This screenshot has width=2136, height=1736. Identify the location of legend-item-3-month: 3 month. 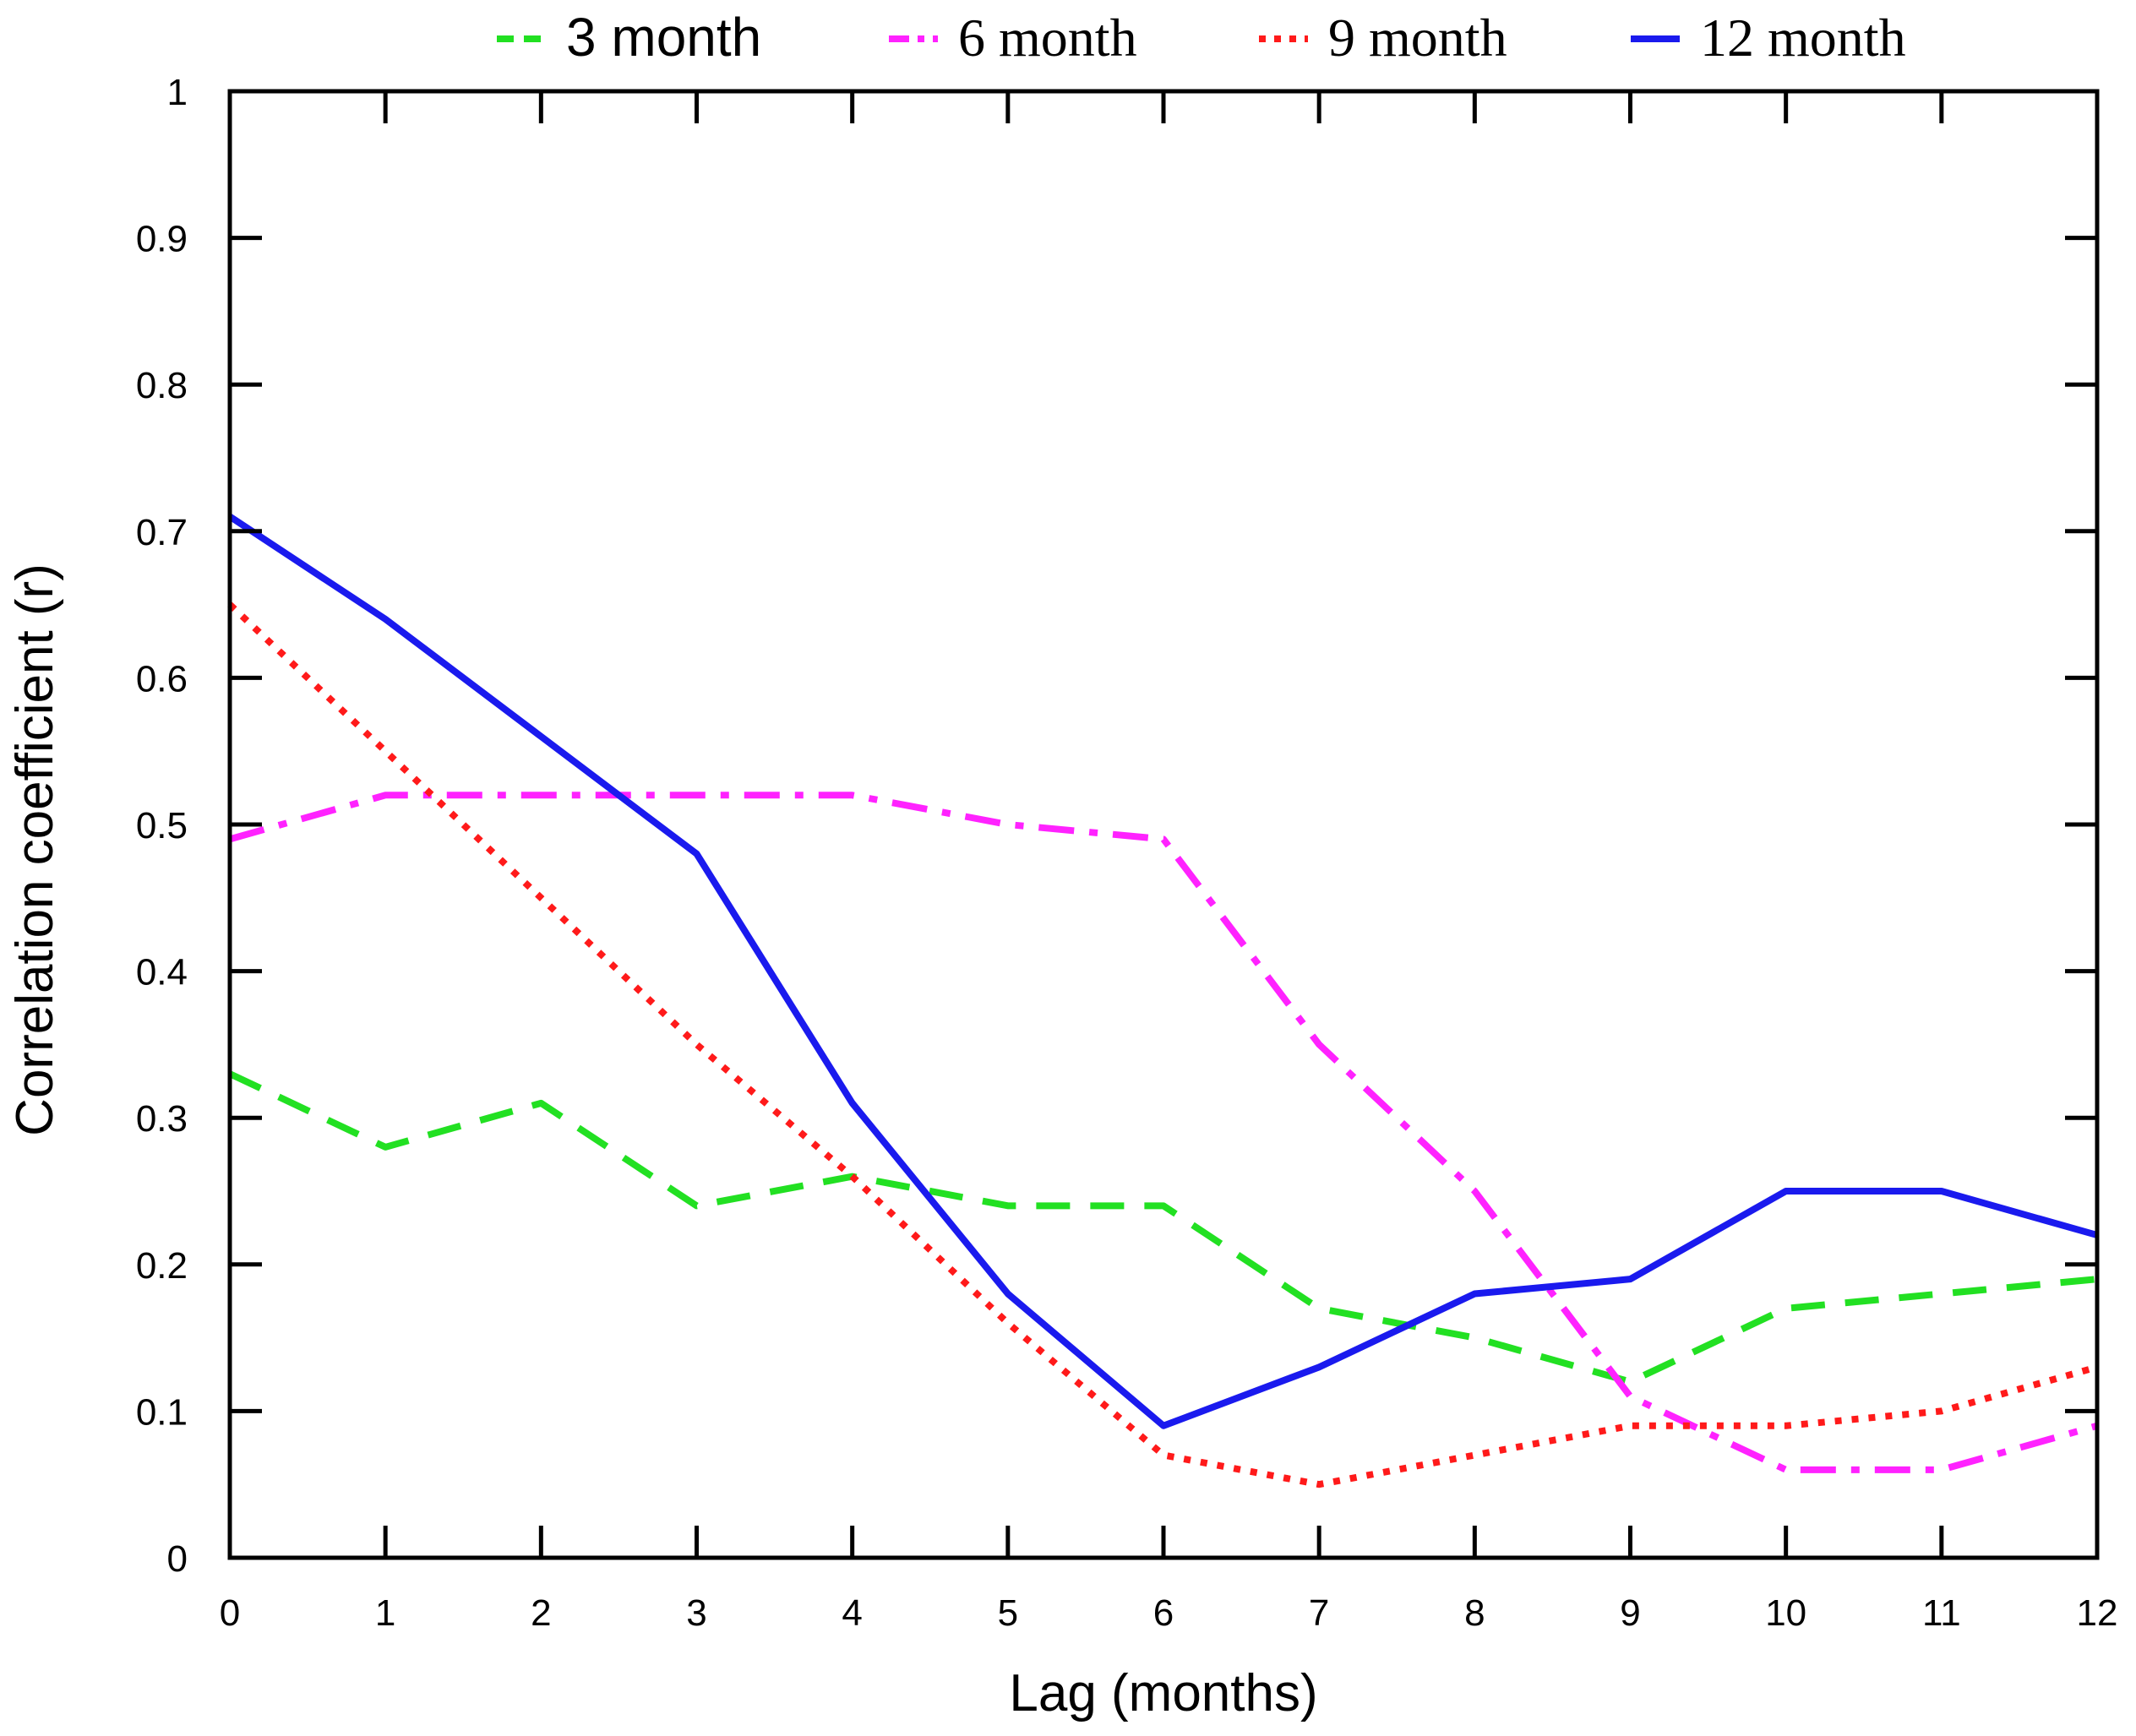
(629, 37).